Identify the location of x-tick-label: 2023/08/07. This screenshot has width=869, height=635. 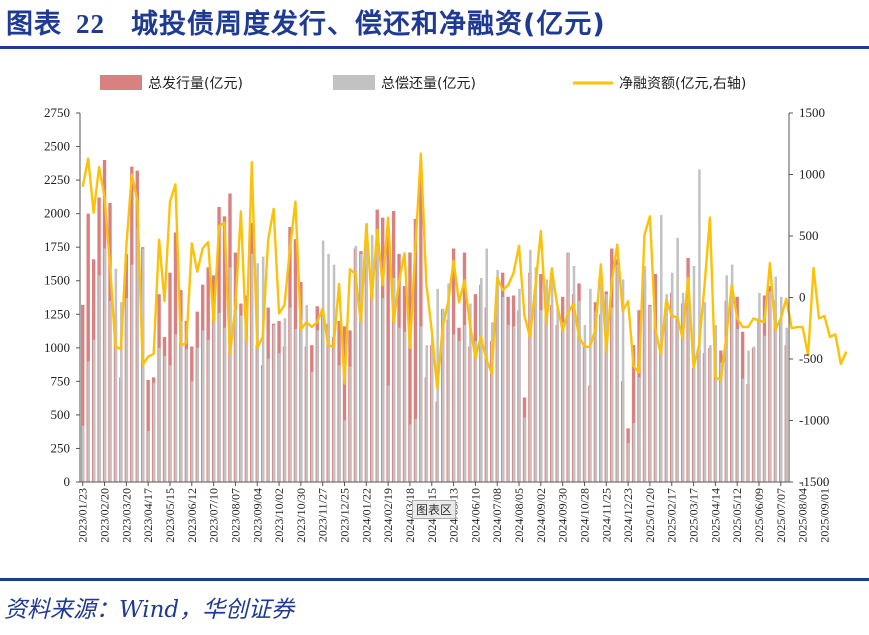
(235, 515).